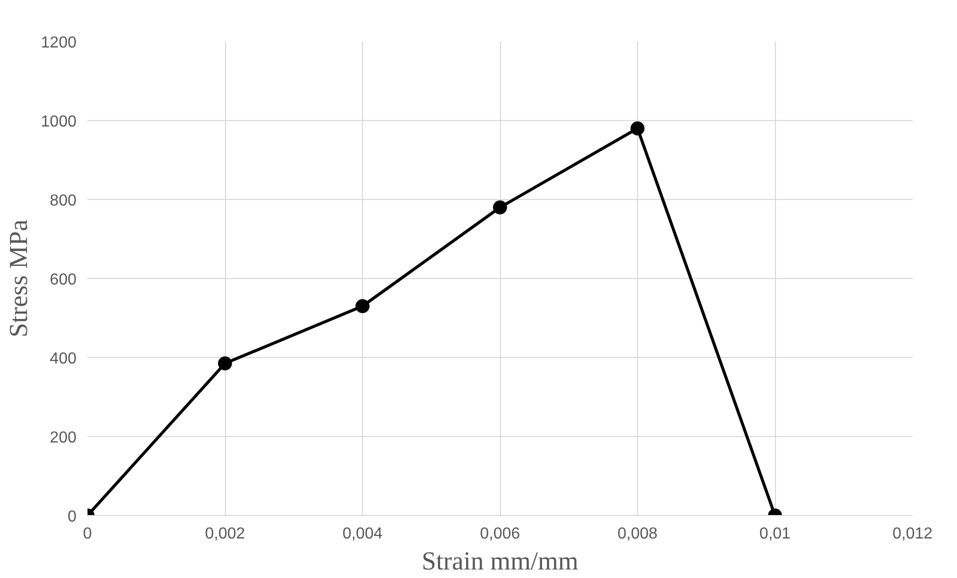 This screenshot has width=957, height=578. I want to click on y-tick-label: 800, so click(63, 201).